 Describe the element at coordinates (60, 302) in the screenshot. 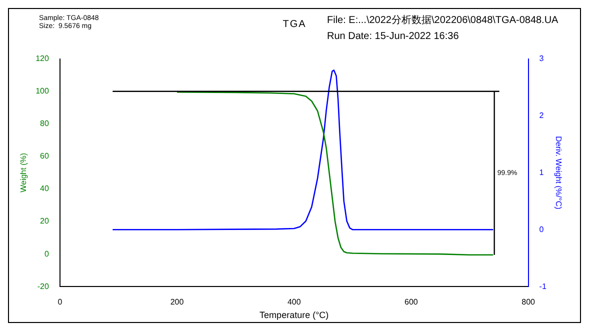

I see `x-tick-label: 0` at that location.